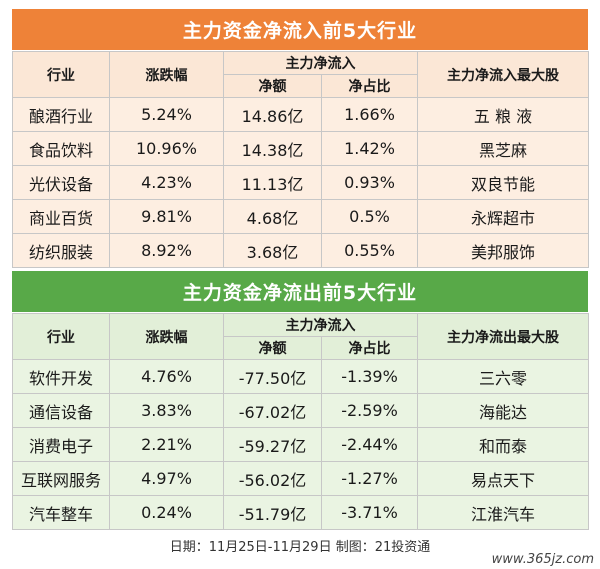 The width and height of the screenshot is (600, 569). I want to click on table-row: 通信设备 3.83% -67.02亿 -2.59% 海能达, so click(300, 410).